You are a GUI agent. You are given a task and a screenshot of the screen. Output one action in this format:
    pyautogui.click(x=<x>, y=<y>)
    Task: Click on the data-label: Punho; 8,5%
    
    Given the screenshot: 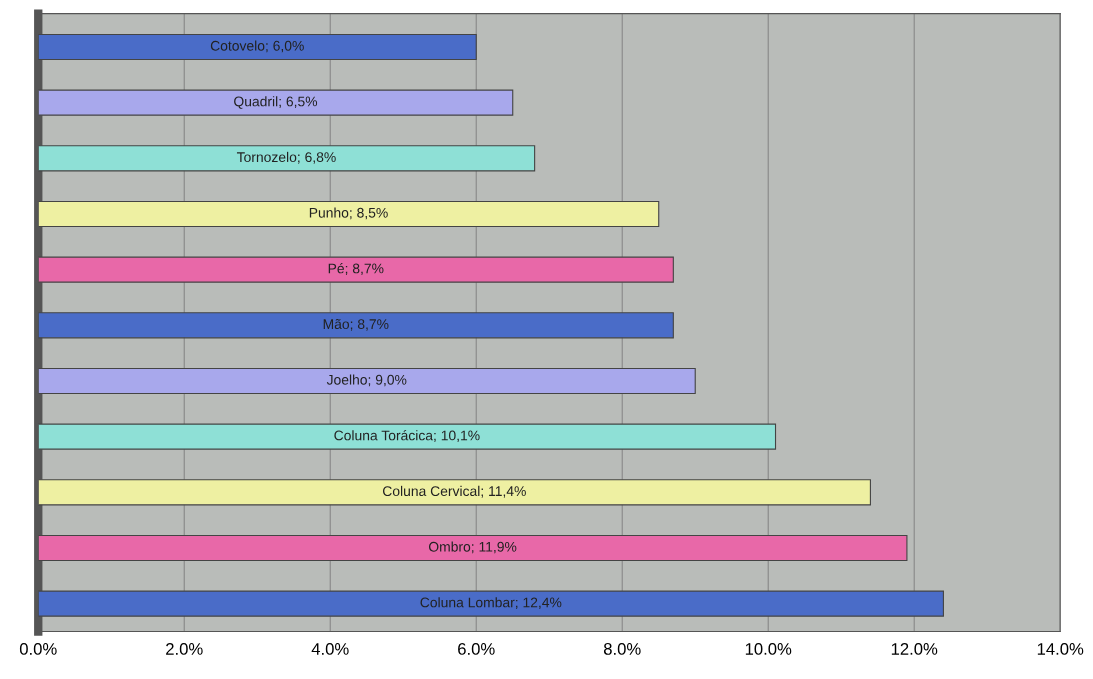 What is the action you would take?
    pyautogui.click(x=348, y=213)
    